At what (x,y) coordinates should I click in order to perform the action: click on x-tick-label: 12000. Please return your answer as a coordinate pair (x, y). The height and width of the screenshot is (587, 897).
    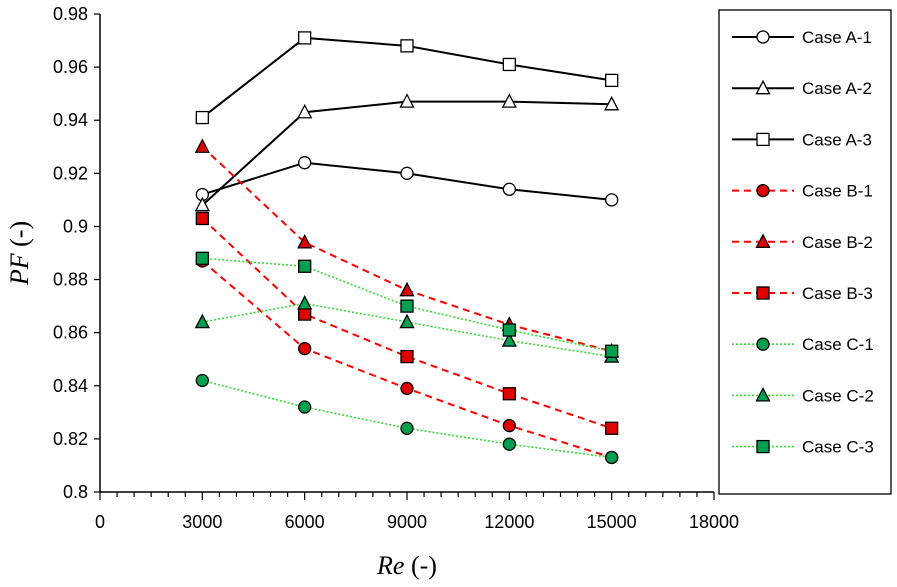
    Looking at the image, I should click on (509, 522).